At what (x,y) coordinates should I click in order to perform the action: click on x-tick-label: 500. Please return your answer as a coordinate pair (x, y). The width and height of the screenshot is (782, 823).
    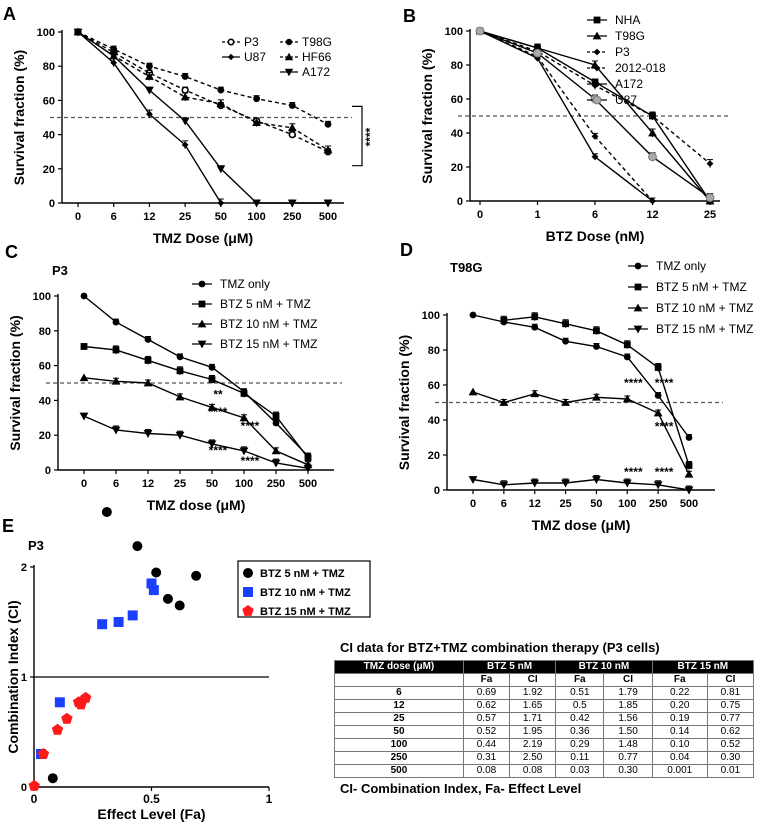
    Looking at the image, I should click on (328, 217).